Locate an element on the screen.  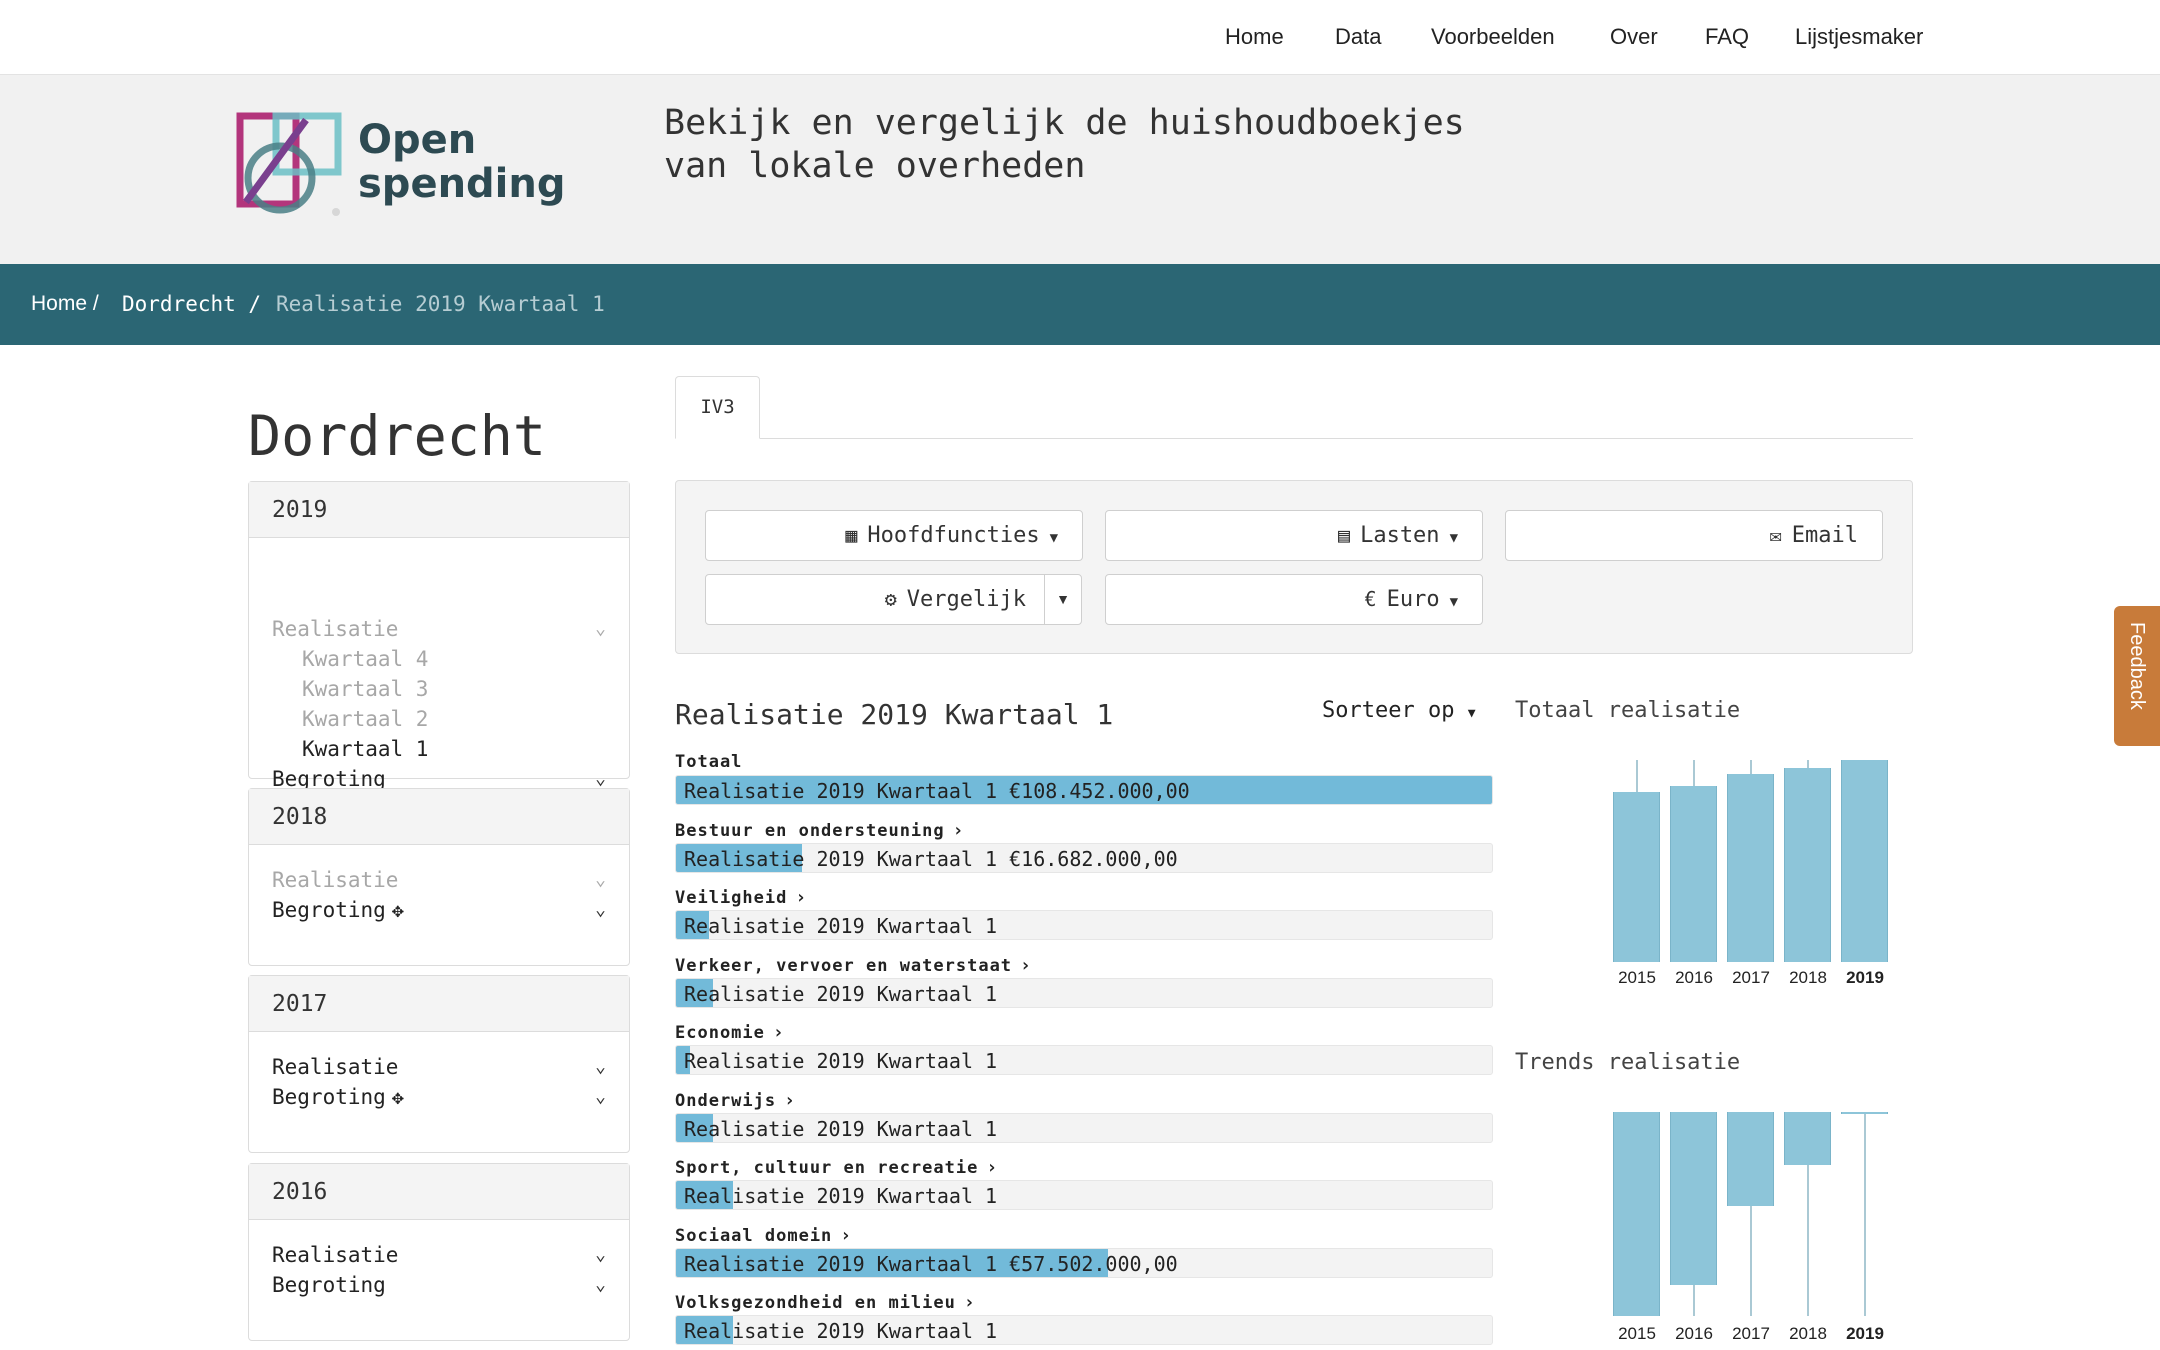
email-button: ✉ Email is located at coordinates (1694, 535).